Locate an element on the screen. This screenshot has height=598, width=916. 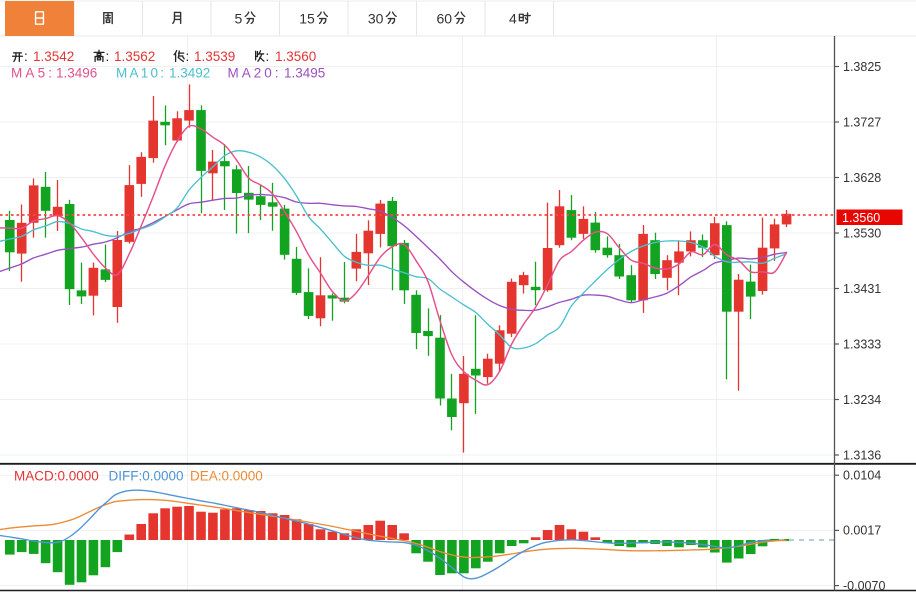
svg-text: 1.3727 is located at coordinates (862, 122).